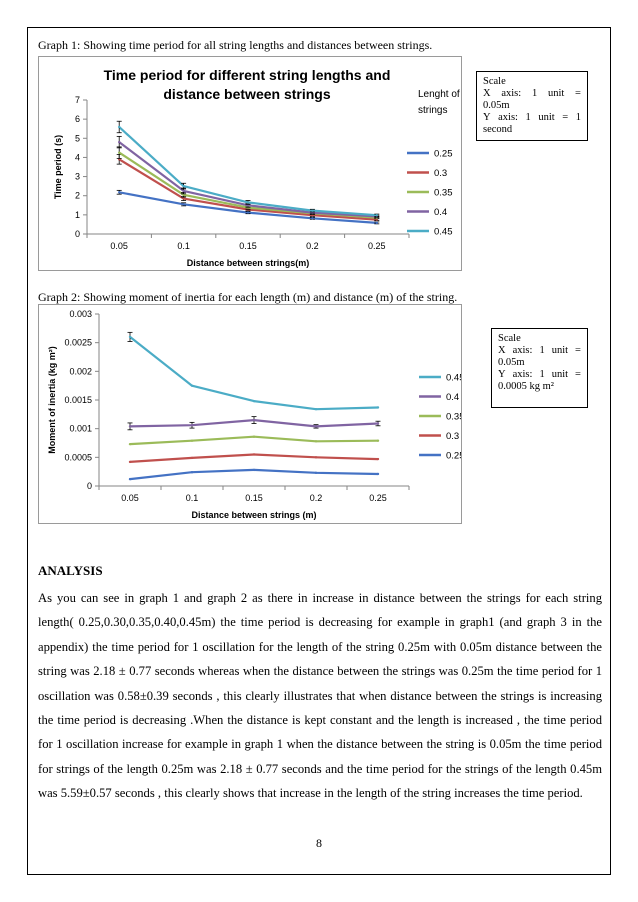 Image resolution: width=638 pixels, height=902 pixels. I want to click on chart2-x-tick-label-0-1: 0.1, so click(192, 498).